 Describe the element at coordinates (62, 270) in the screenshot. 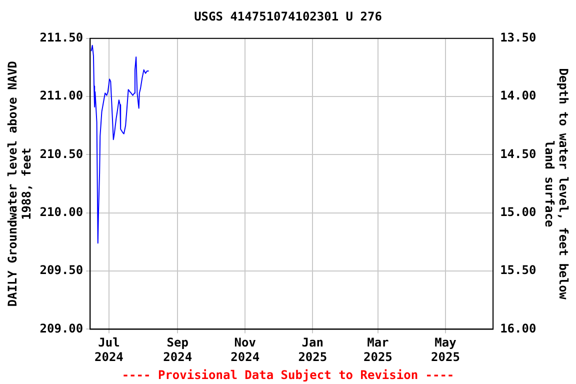

I see `y-tick-label: 209.50` at that location.